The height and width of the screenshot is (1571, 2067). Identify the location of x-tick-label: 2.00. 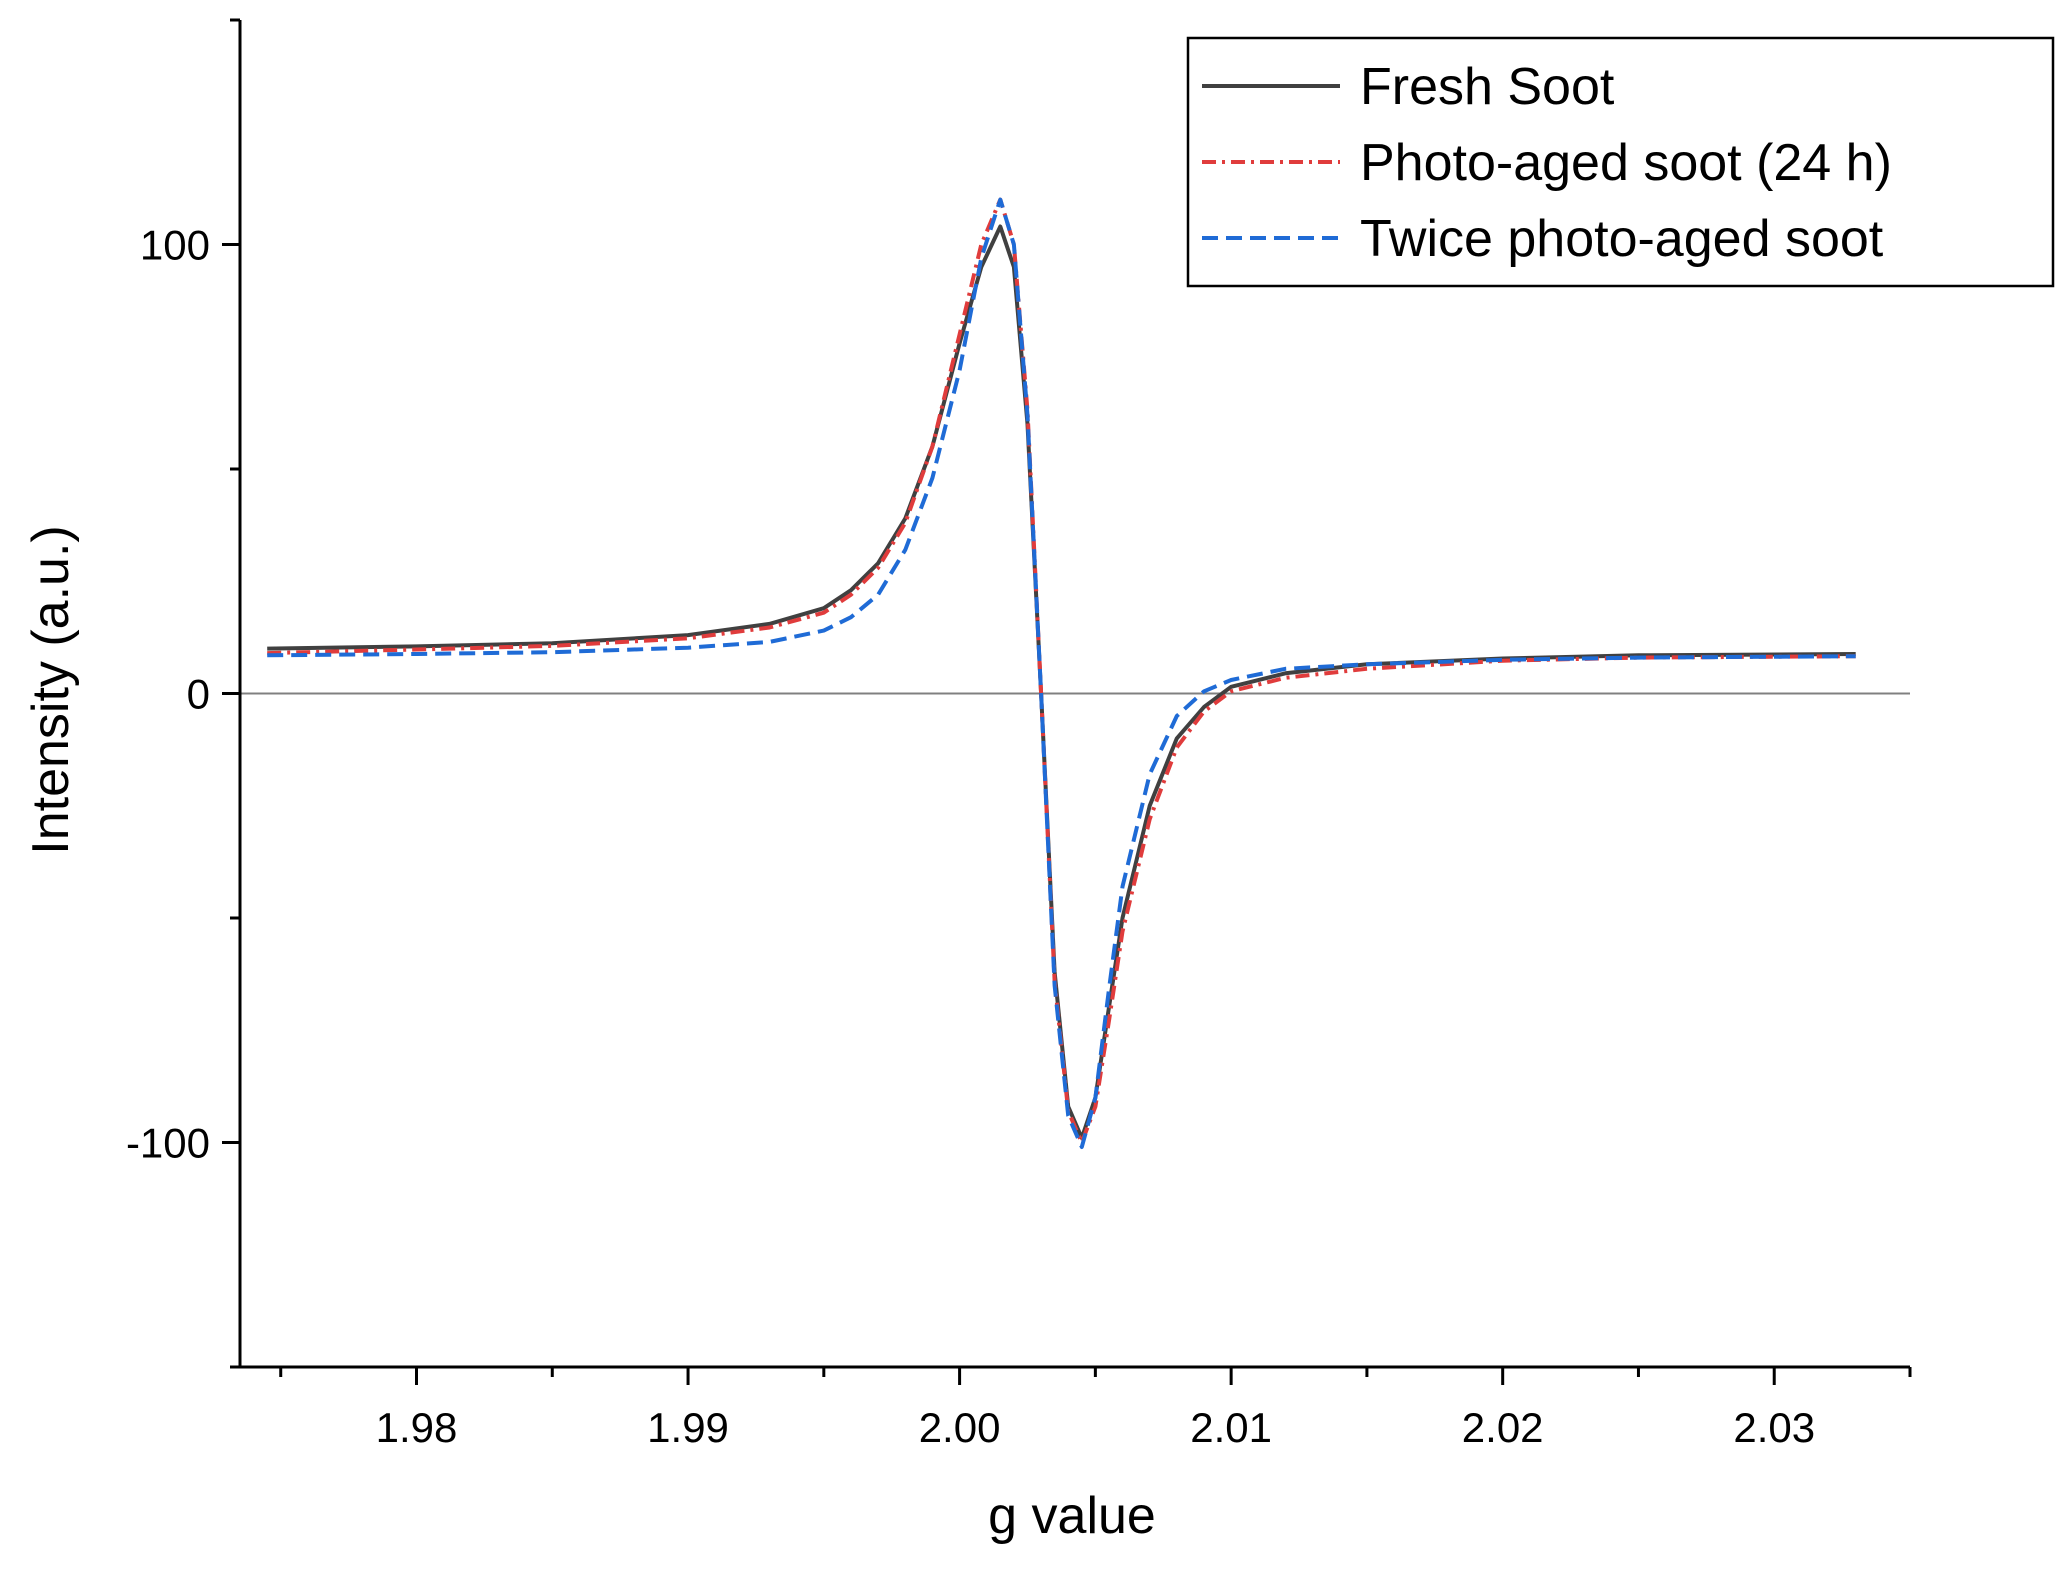
(960, 1427).